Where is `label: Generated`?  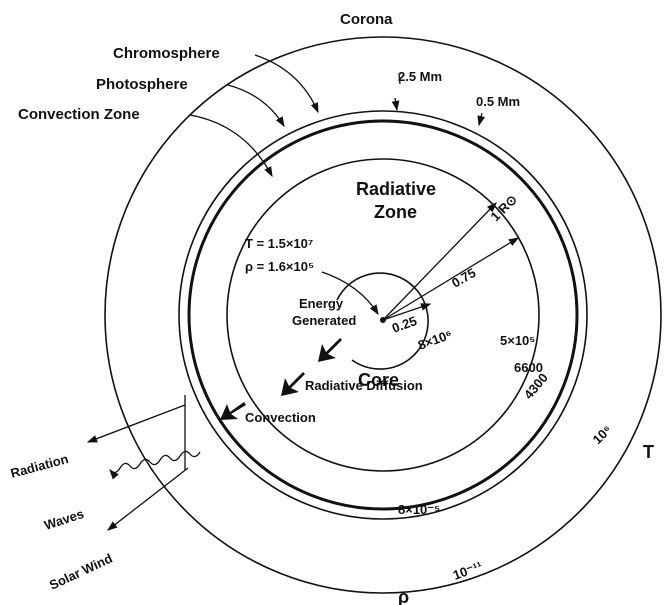
label: Generated is located at coordinates (324, 320).